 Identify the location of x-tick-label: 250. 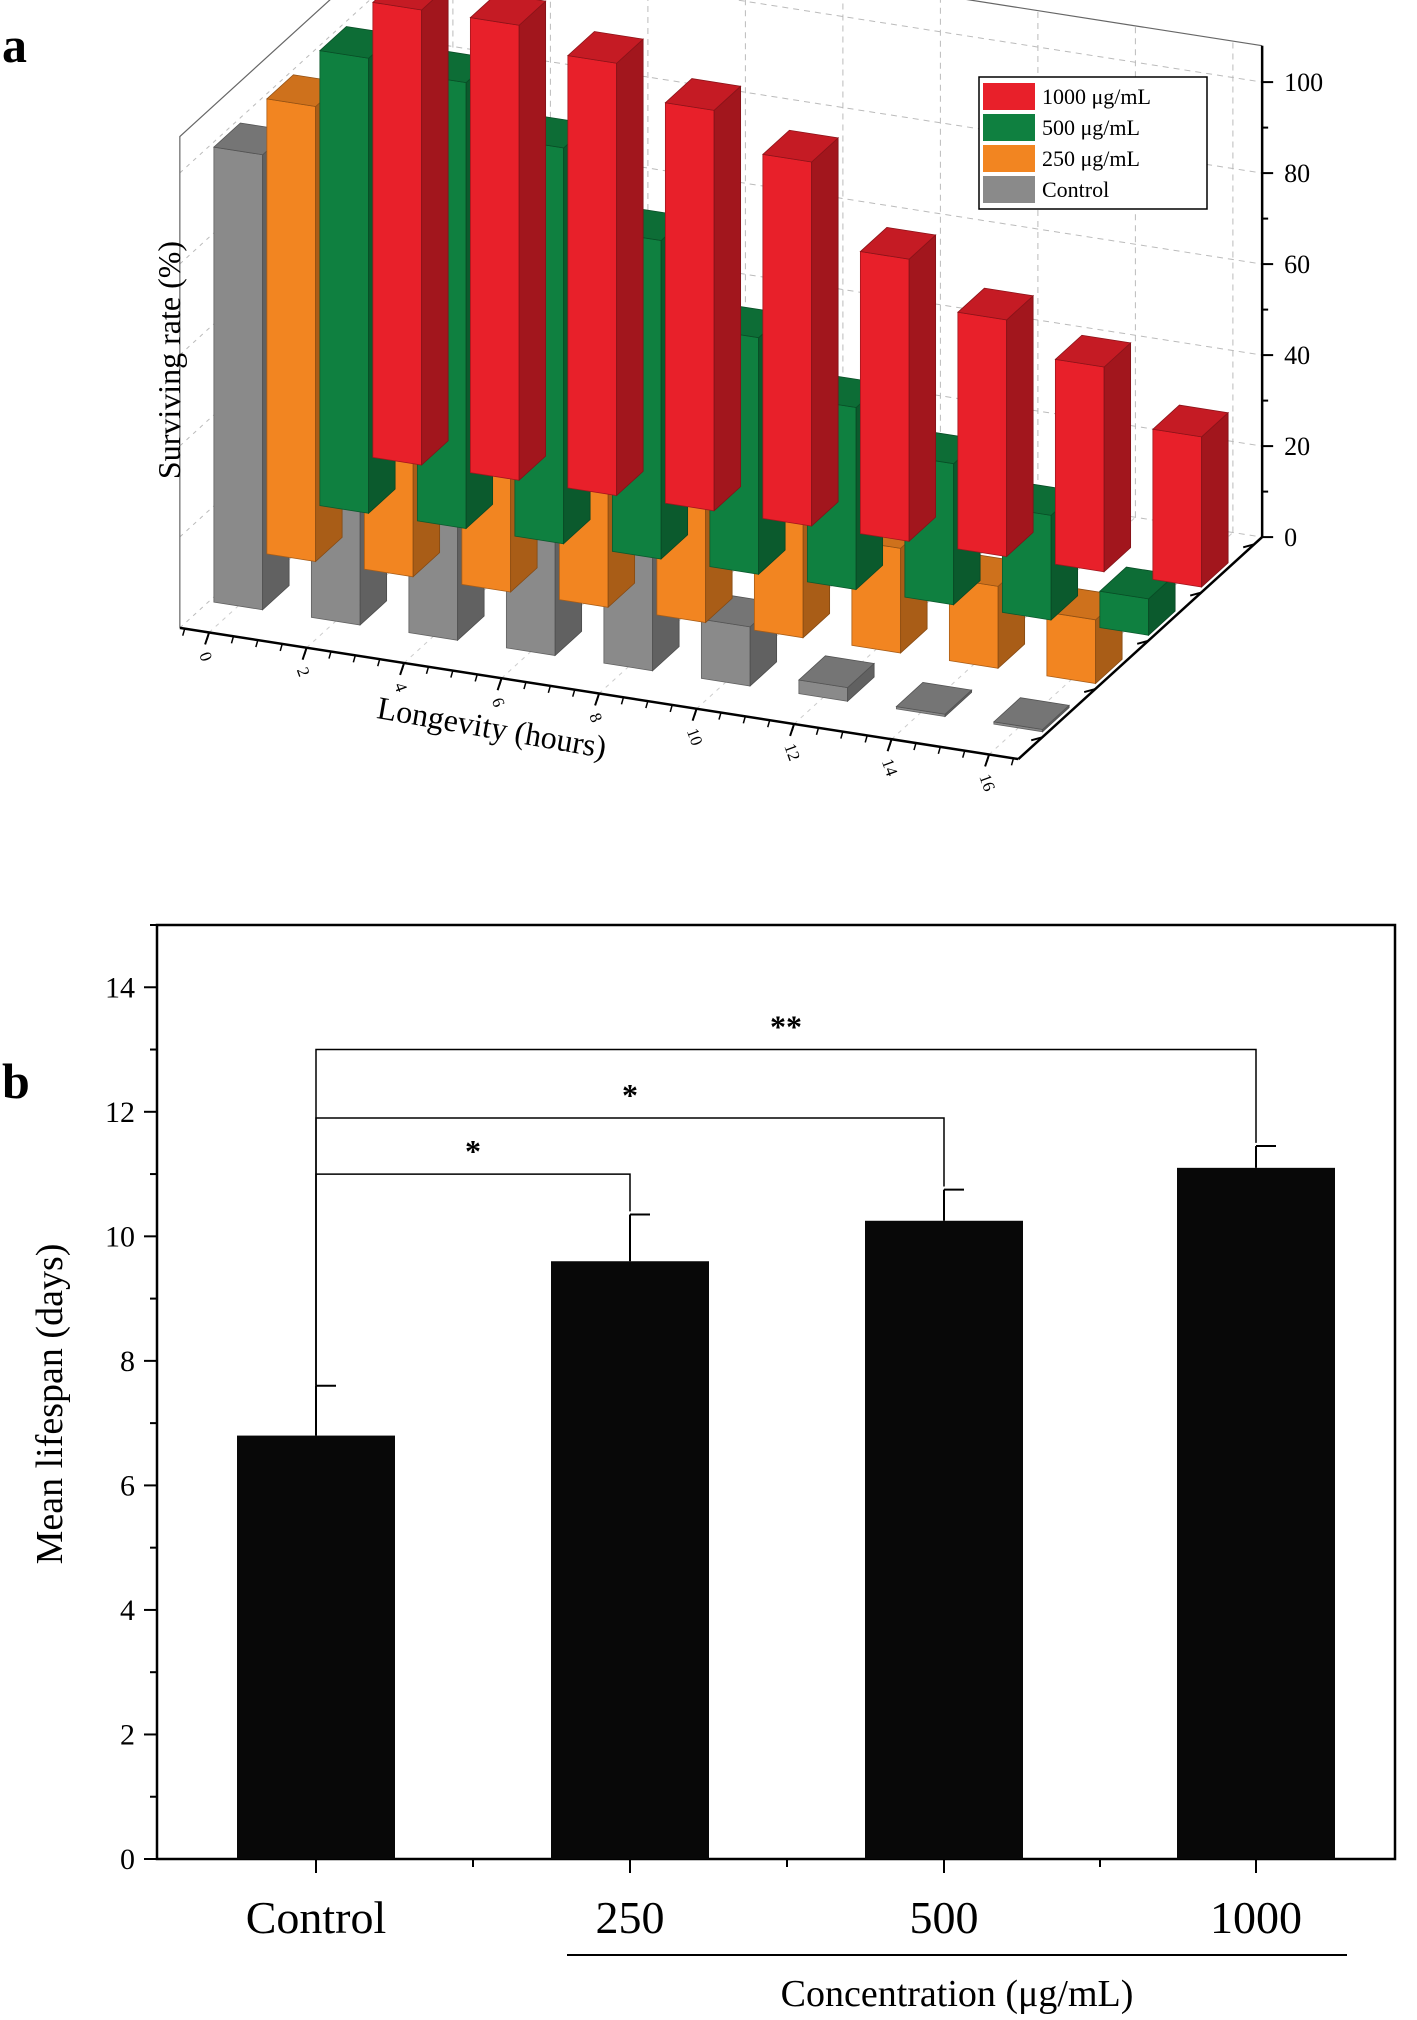
(630, 1917).